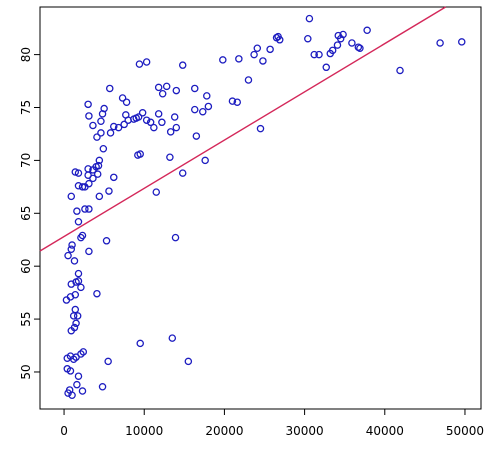 This screenshot has height=457, width=500. Describe the element at coordinates (224, 431) in the screenshot. I see `x-tick-label: 20000` at that location.